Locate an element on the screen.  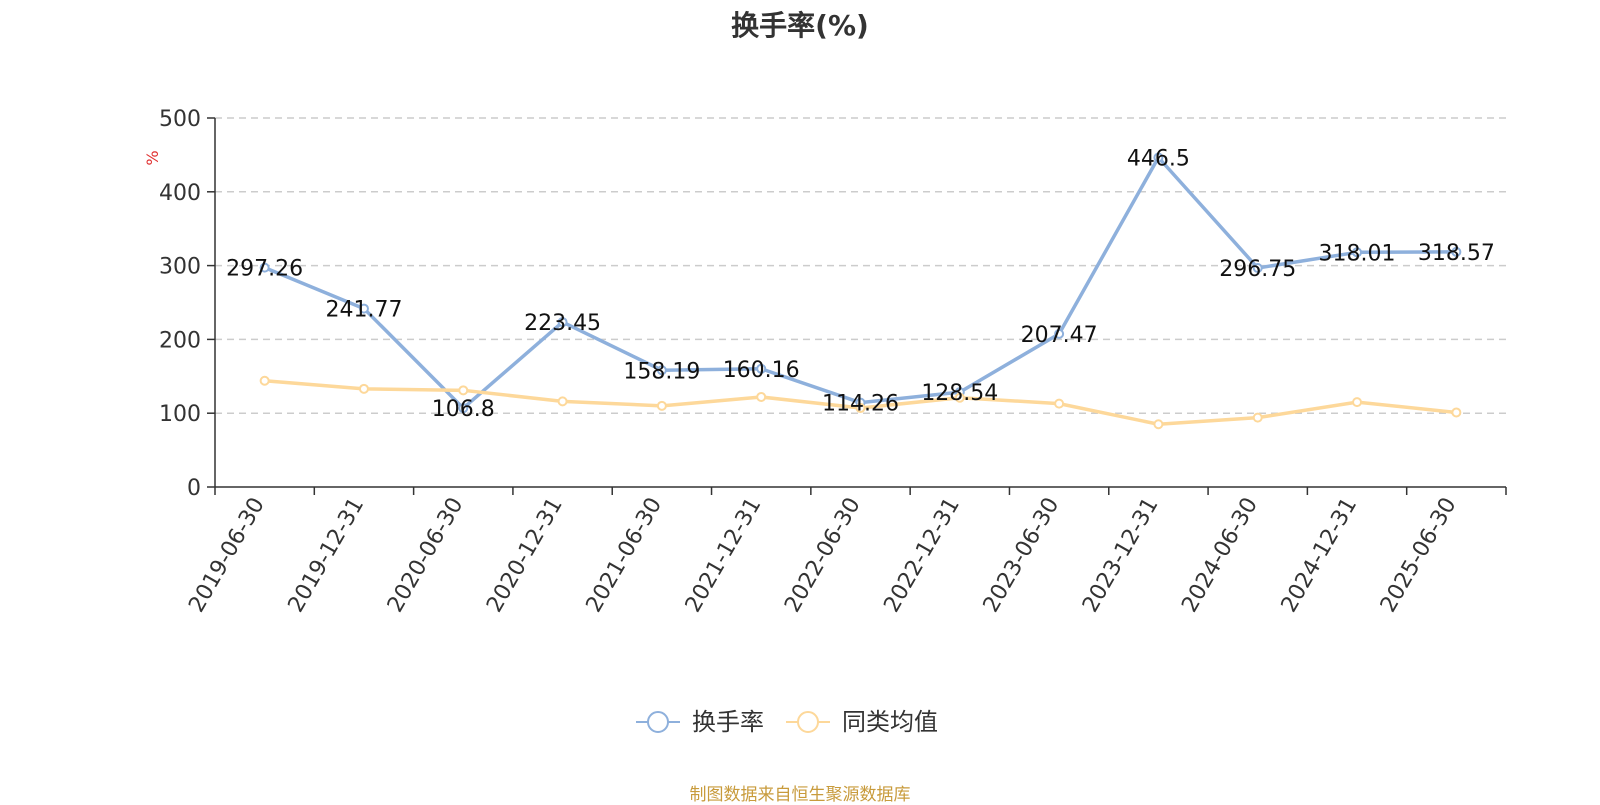
y-tick-label: 400 is located at coordinates (180, 193).